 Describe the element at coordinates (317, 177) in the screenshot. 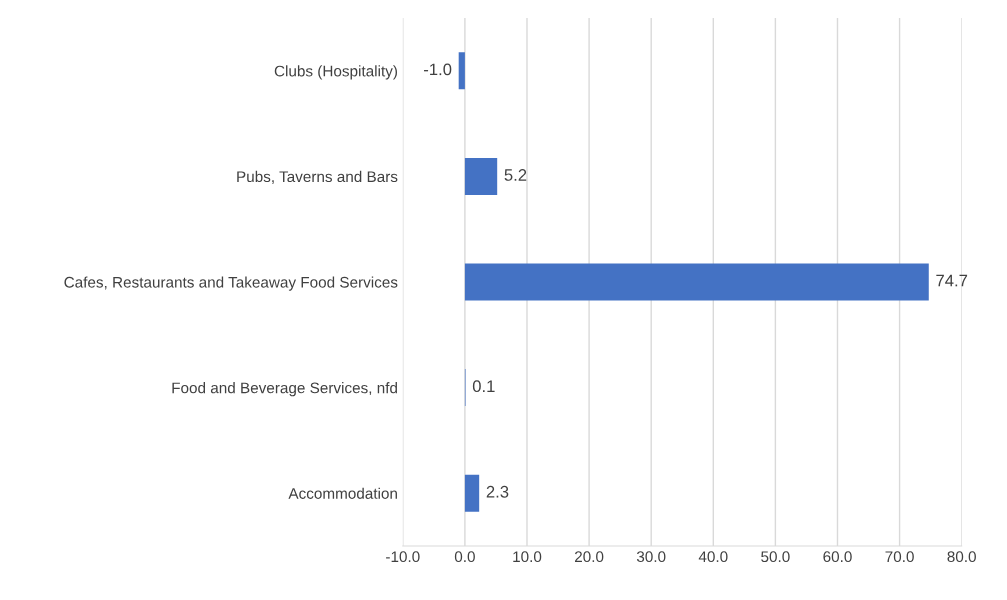

I see `y-tick-label: Pubs, Taverns and Bars` at that location.